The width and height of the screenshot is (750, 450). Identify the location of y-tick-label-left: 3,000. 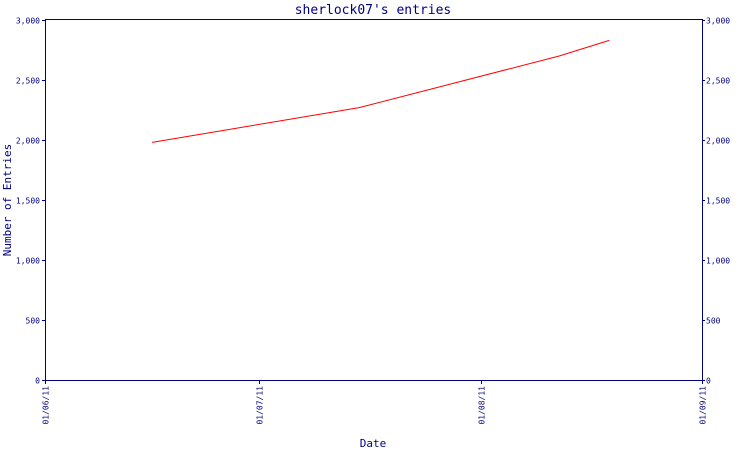
(28, 21).